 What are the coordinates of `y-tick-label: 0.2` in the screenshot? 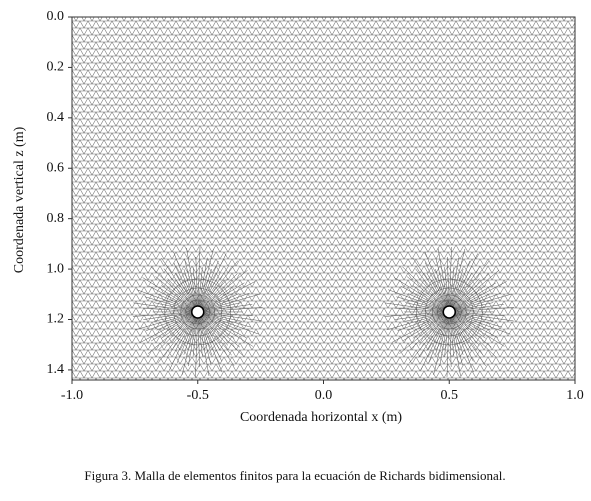 It's located at (56, 67).